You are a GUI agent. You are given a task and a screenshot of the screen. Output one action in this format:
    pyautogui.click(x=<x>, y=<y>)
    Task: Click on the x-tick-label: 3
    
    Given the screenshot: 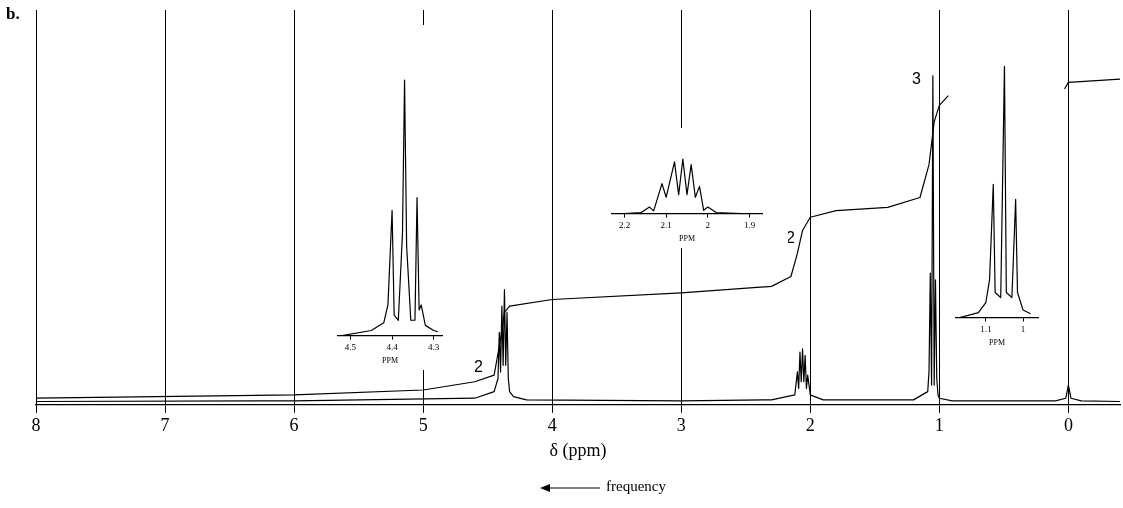 What is the action you would take?
    pyautogui.click(x=681, y=425)
    